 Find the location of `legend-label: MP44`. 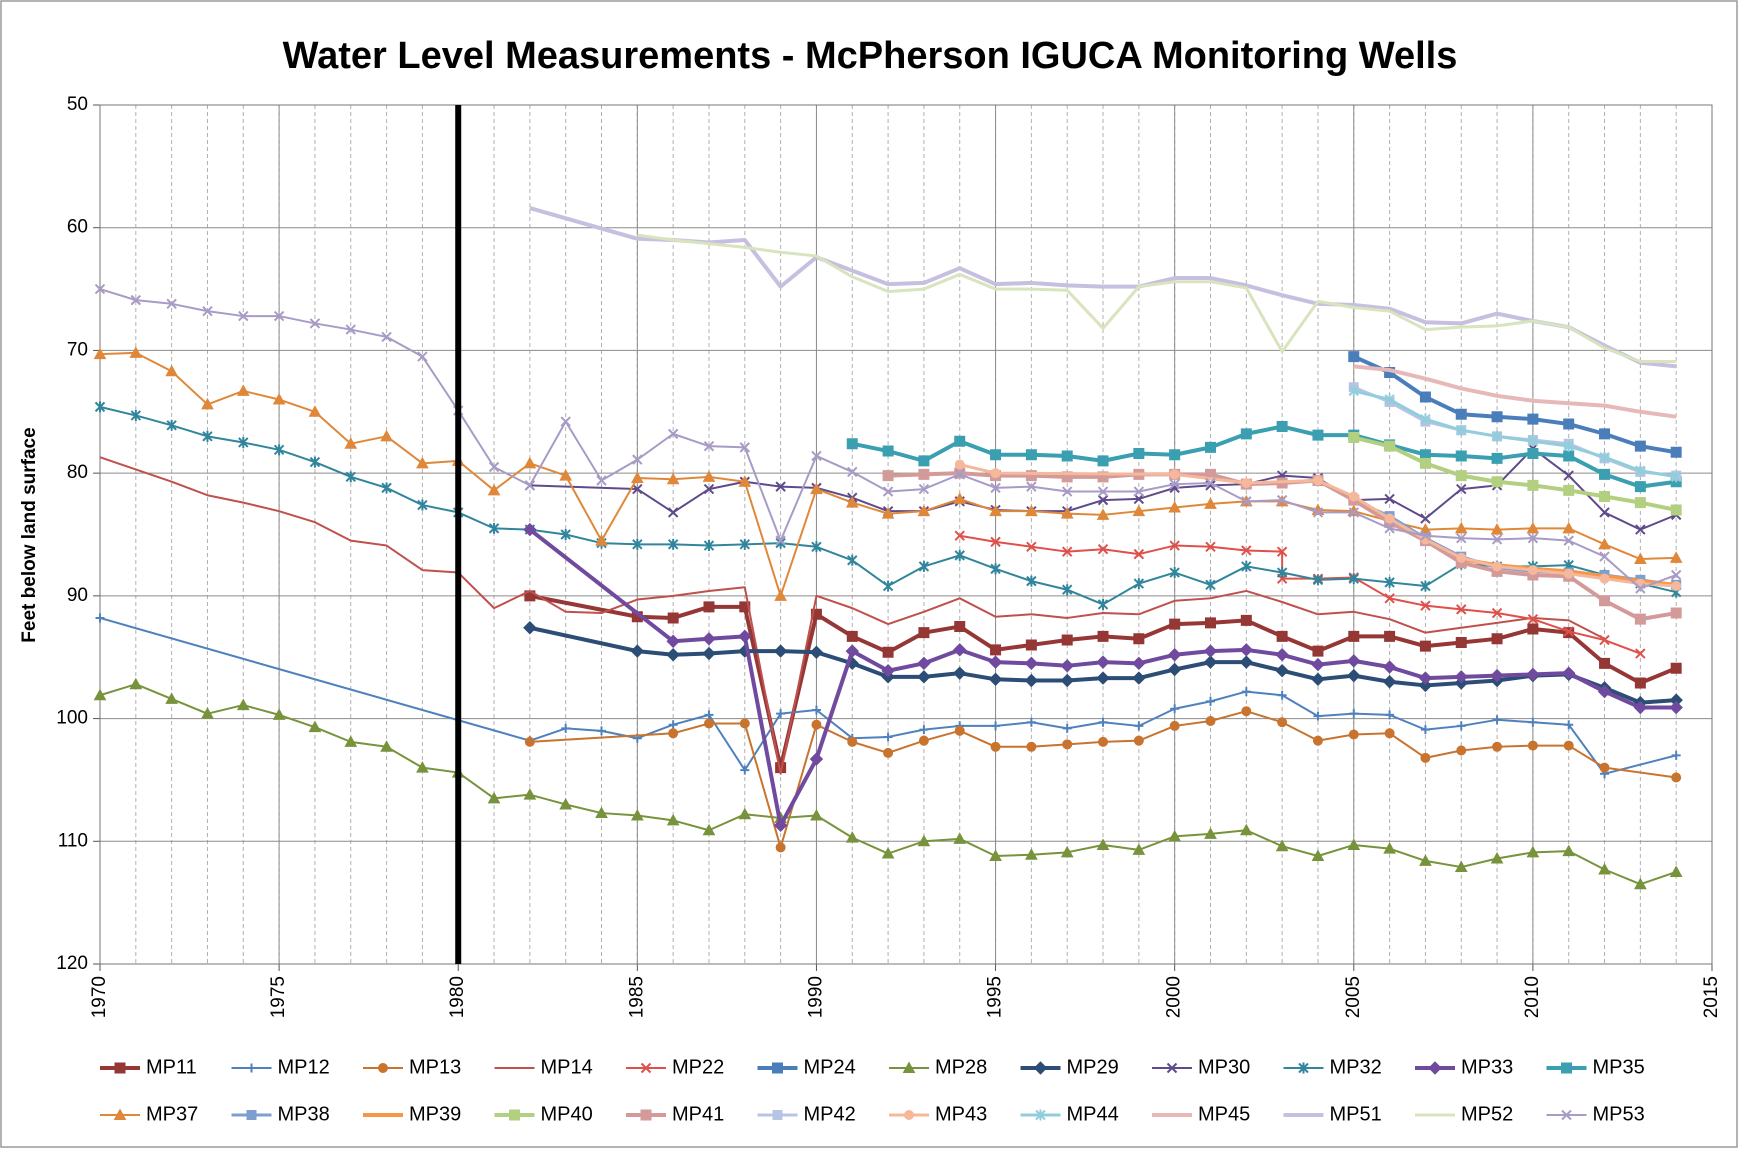

legend-label: MP44 is located at coordinates (1093, 1114).